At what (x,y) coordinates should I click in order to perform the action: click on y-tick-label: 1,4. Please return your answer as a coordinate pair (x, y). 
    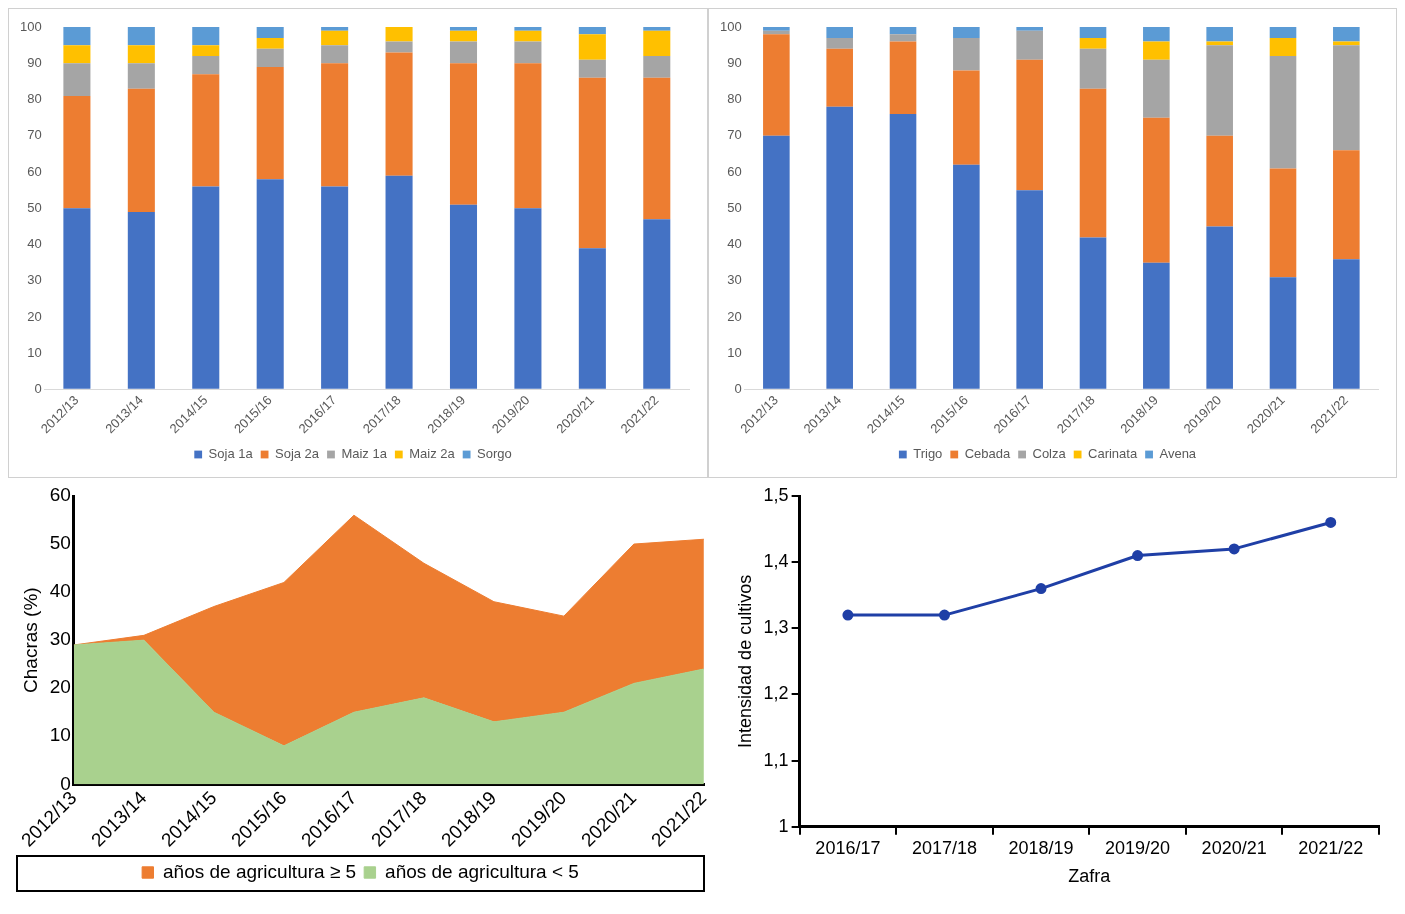
    Looking at the image, I should click on (776, 561).